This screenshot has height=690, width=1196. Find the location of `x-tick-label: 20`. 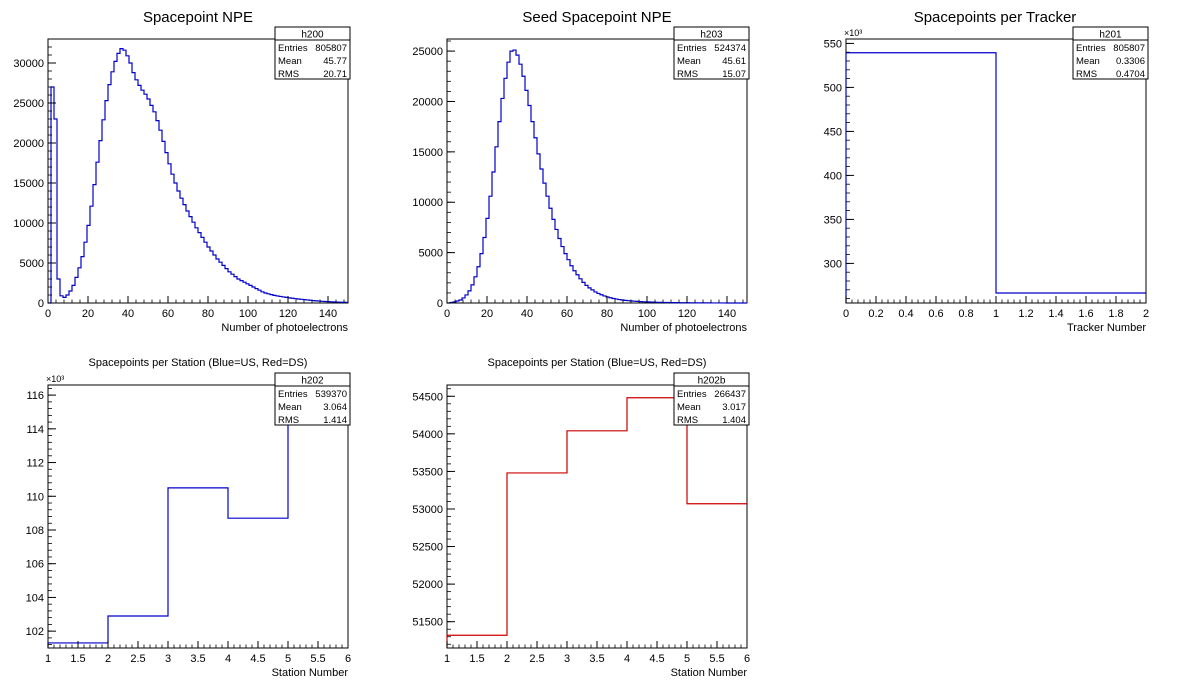

x-tick-label: 20 is located at coordinates (88, 314).